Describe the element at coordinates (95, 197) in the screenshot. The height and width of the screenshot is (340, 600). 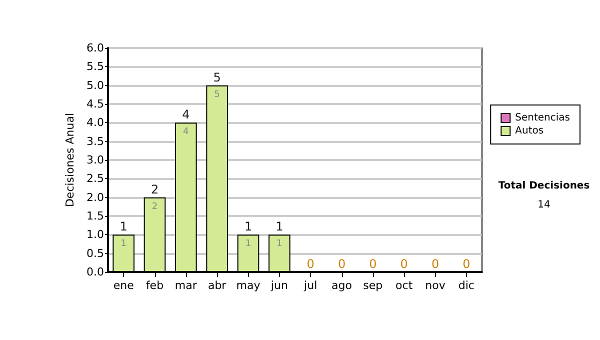
I see `y-tick-label: 2.0` at that location.